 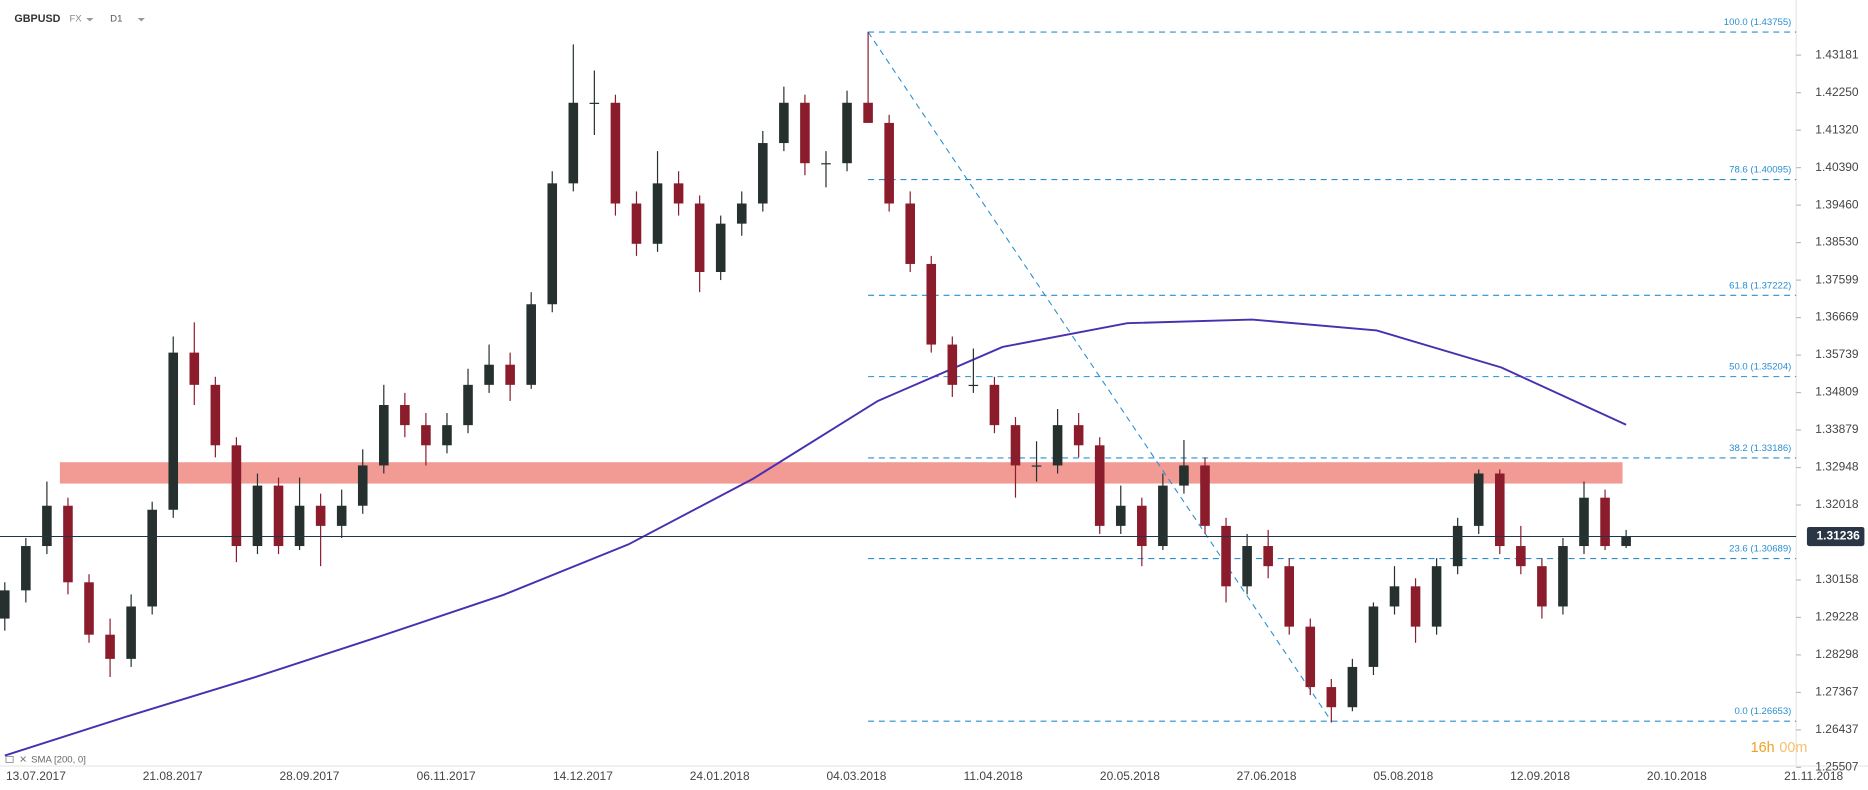 I want to click on x-tick-label: 21.11.2018, so click(x=1813, y=776).